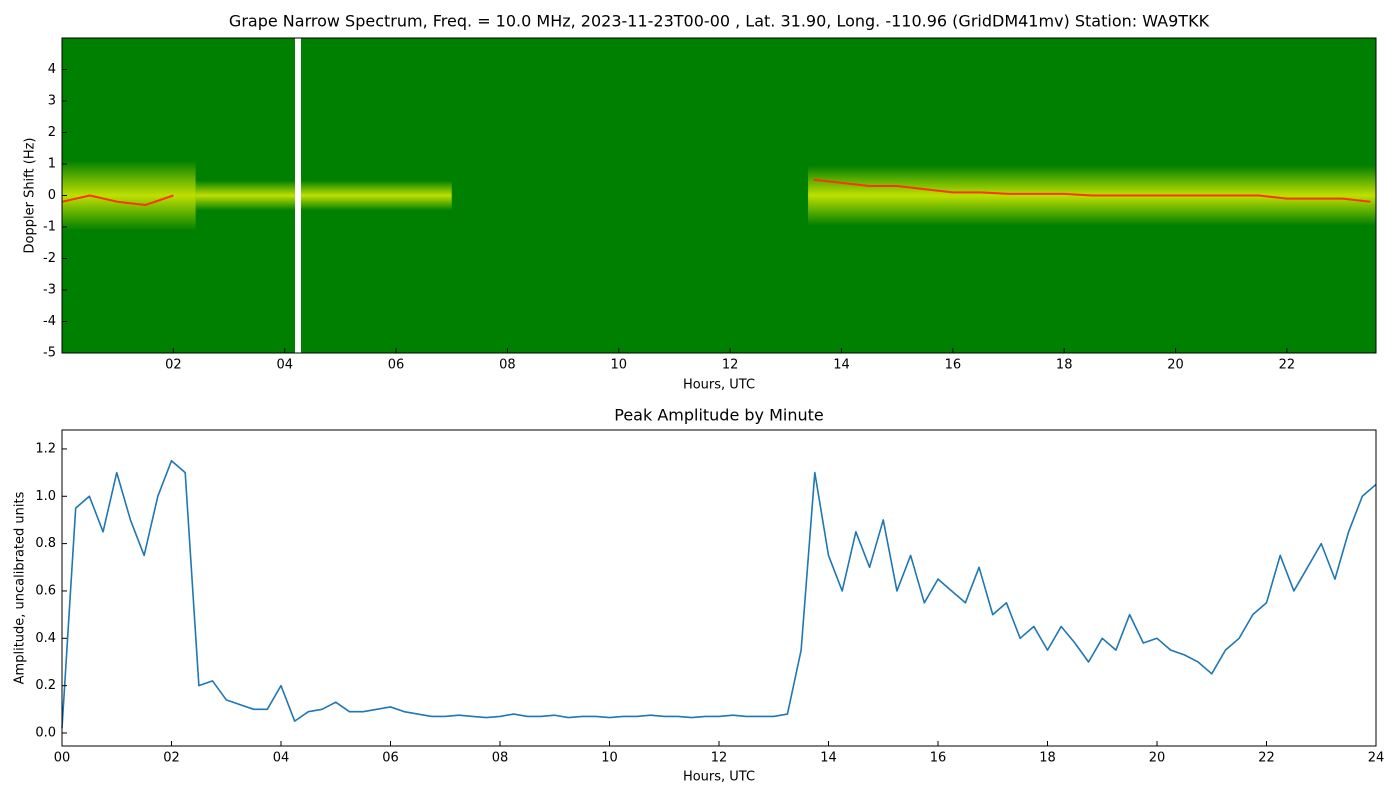 Image resolution: width=1400 pixels, height=800 pixels. What do you see at coordinates (45, 496) in the screenshot?
I see `y-tick-label: 1.0` at bounding box center [45, 496].